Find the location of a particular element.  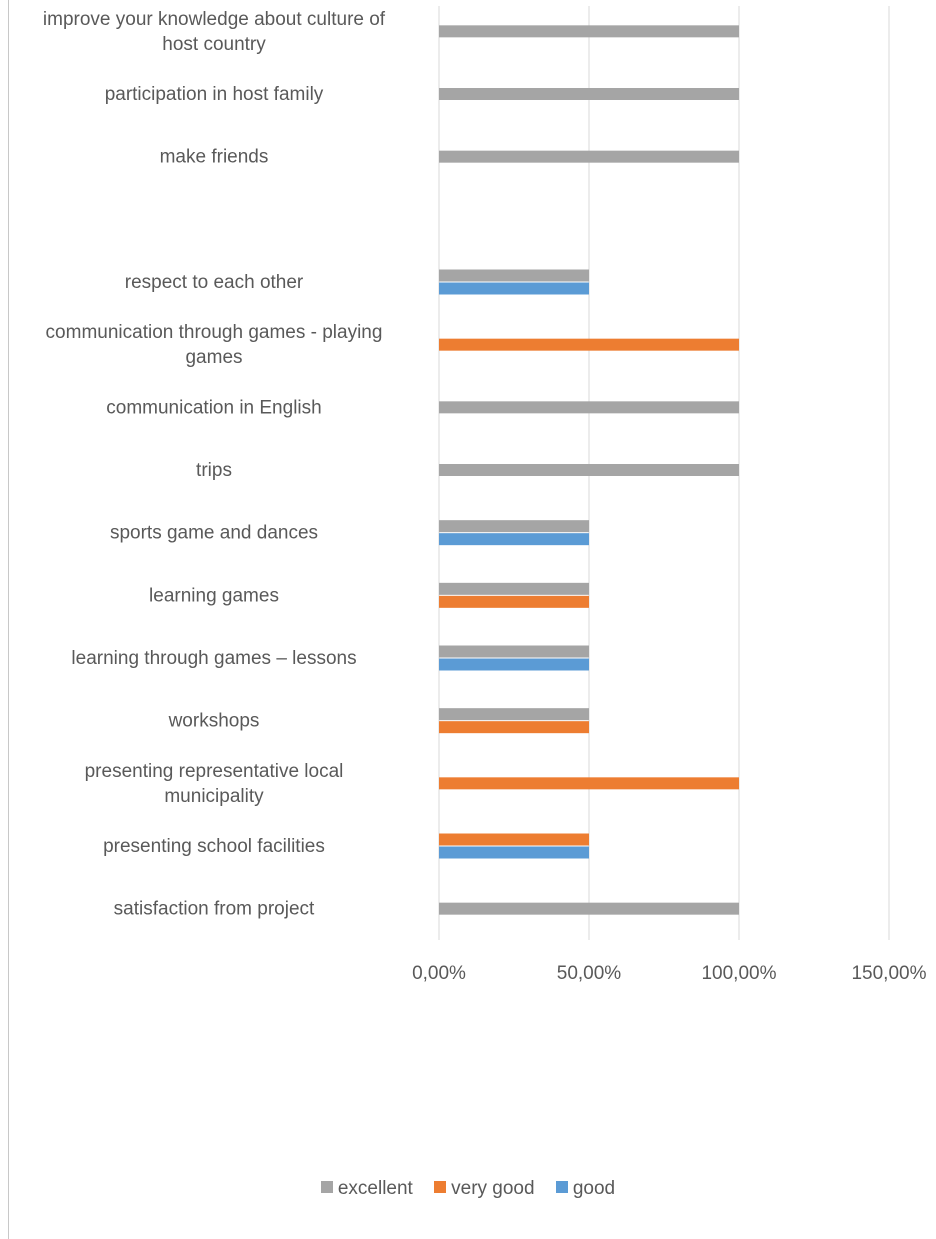

category-label: make friends is located at coordinates (214, 157).